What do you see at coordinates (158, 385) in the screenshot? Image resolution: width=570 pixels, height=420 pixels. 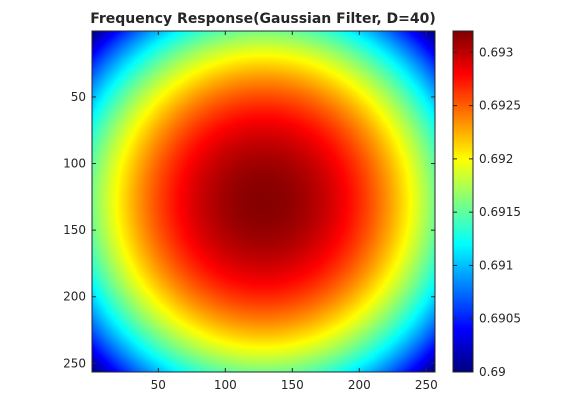 I see `x-tick-label: 50` at bounding box center [158, 385].